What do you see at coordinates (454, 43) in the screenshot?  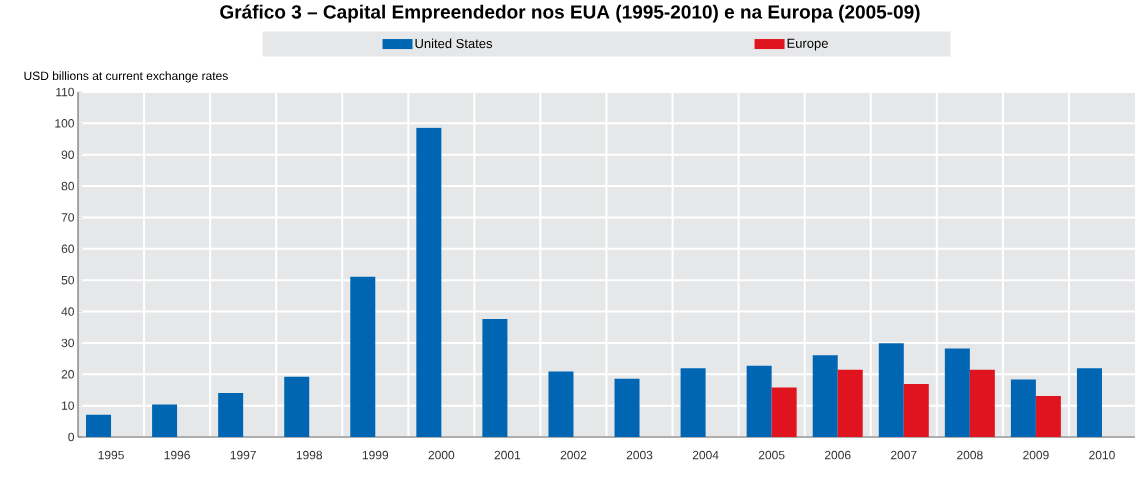 I see `legend-label: United States` at bounding box center [454, 43].